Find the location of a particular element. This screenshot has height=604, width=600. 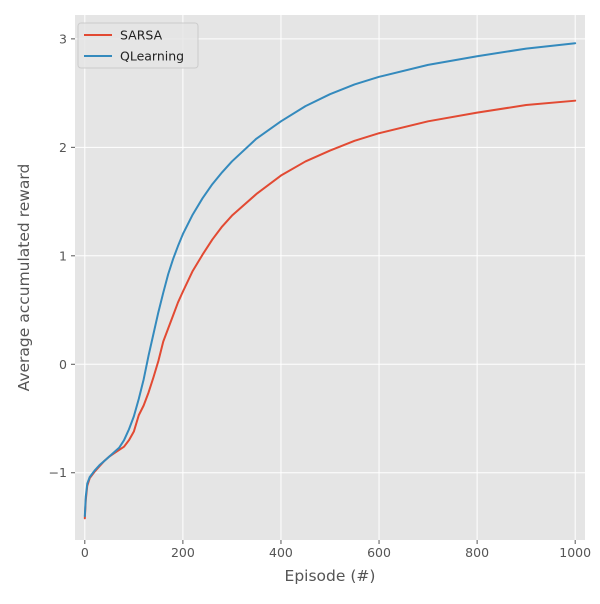

y-tick-label: 0 is located at coordinates (63, 364).